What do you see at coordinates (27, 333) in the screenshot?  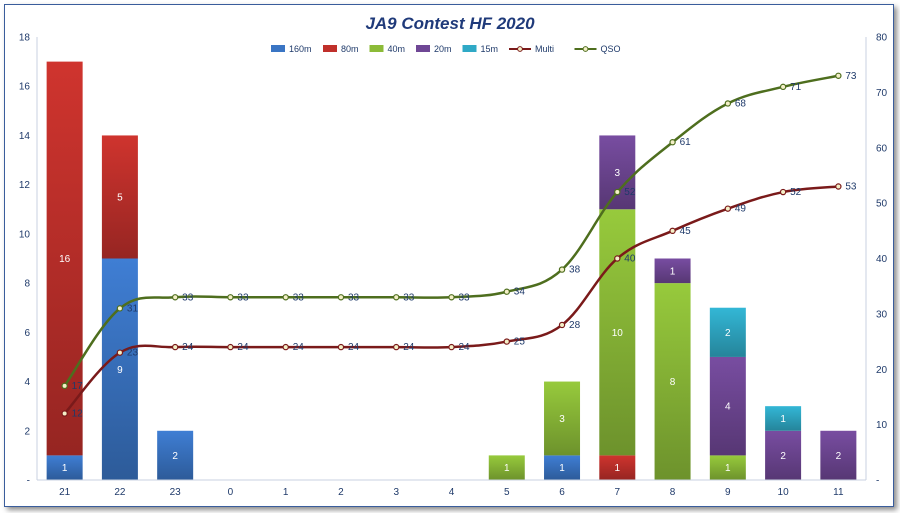 I see `y-tick-label: 6` at bounding box center [27, 333].